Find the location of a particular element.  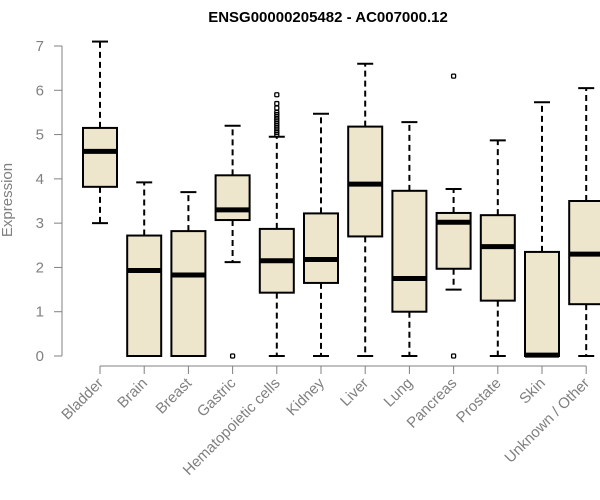

box-liver is located at coordinates (365, 209).